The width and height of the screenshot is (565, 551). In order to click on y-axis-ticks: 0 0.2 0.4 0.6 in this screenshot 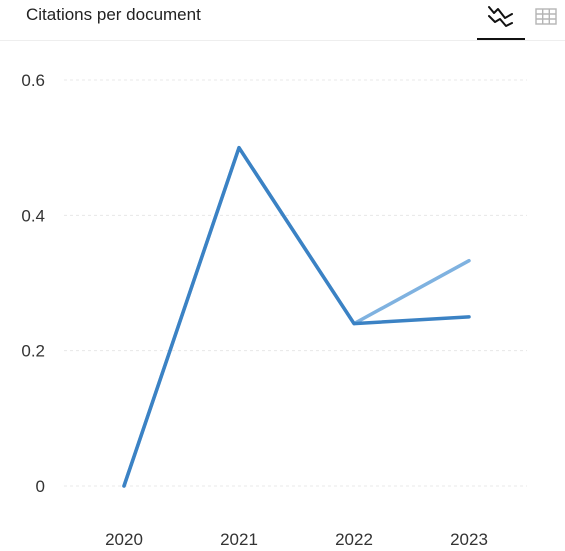, I will do `click(33, 283)`.